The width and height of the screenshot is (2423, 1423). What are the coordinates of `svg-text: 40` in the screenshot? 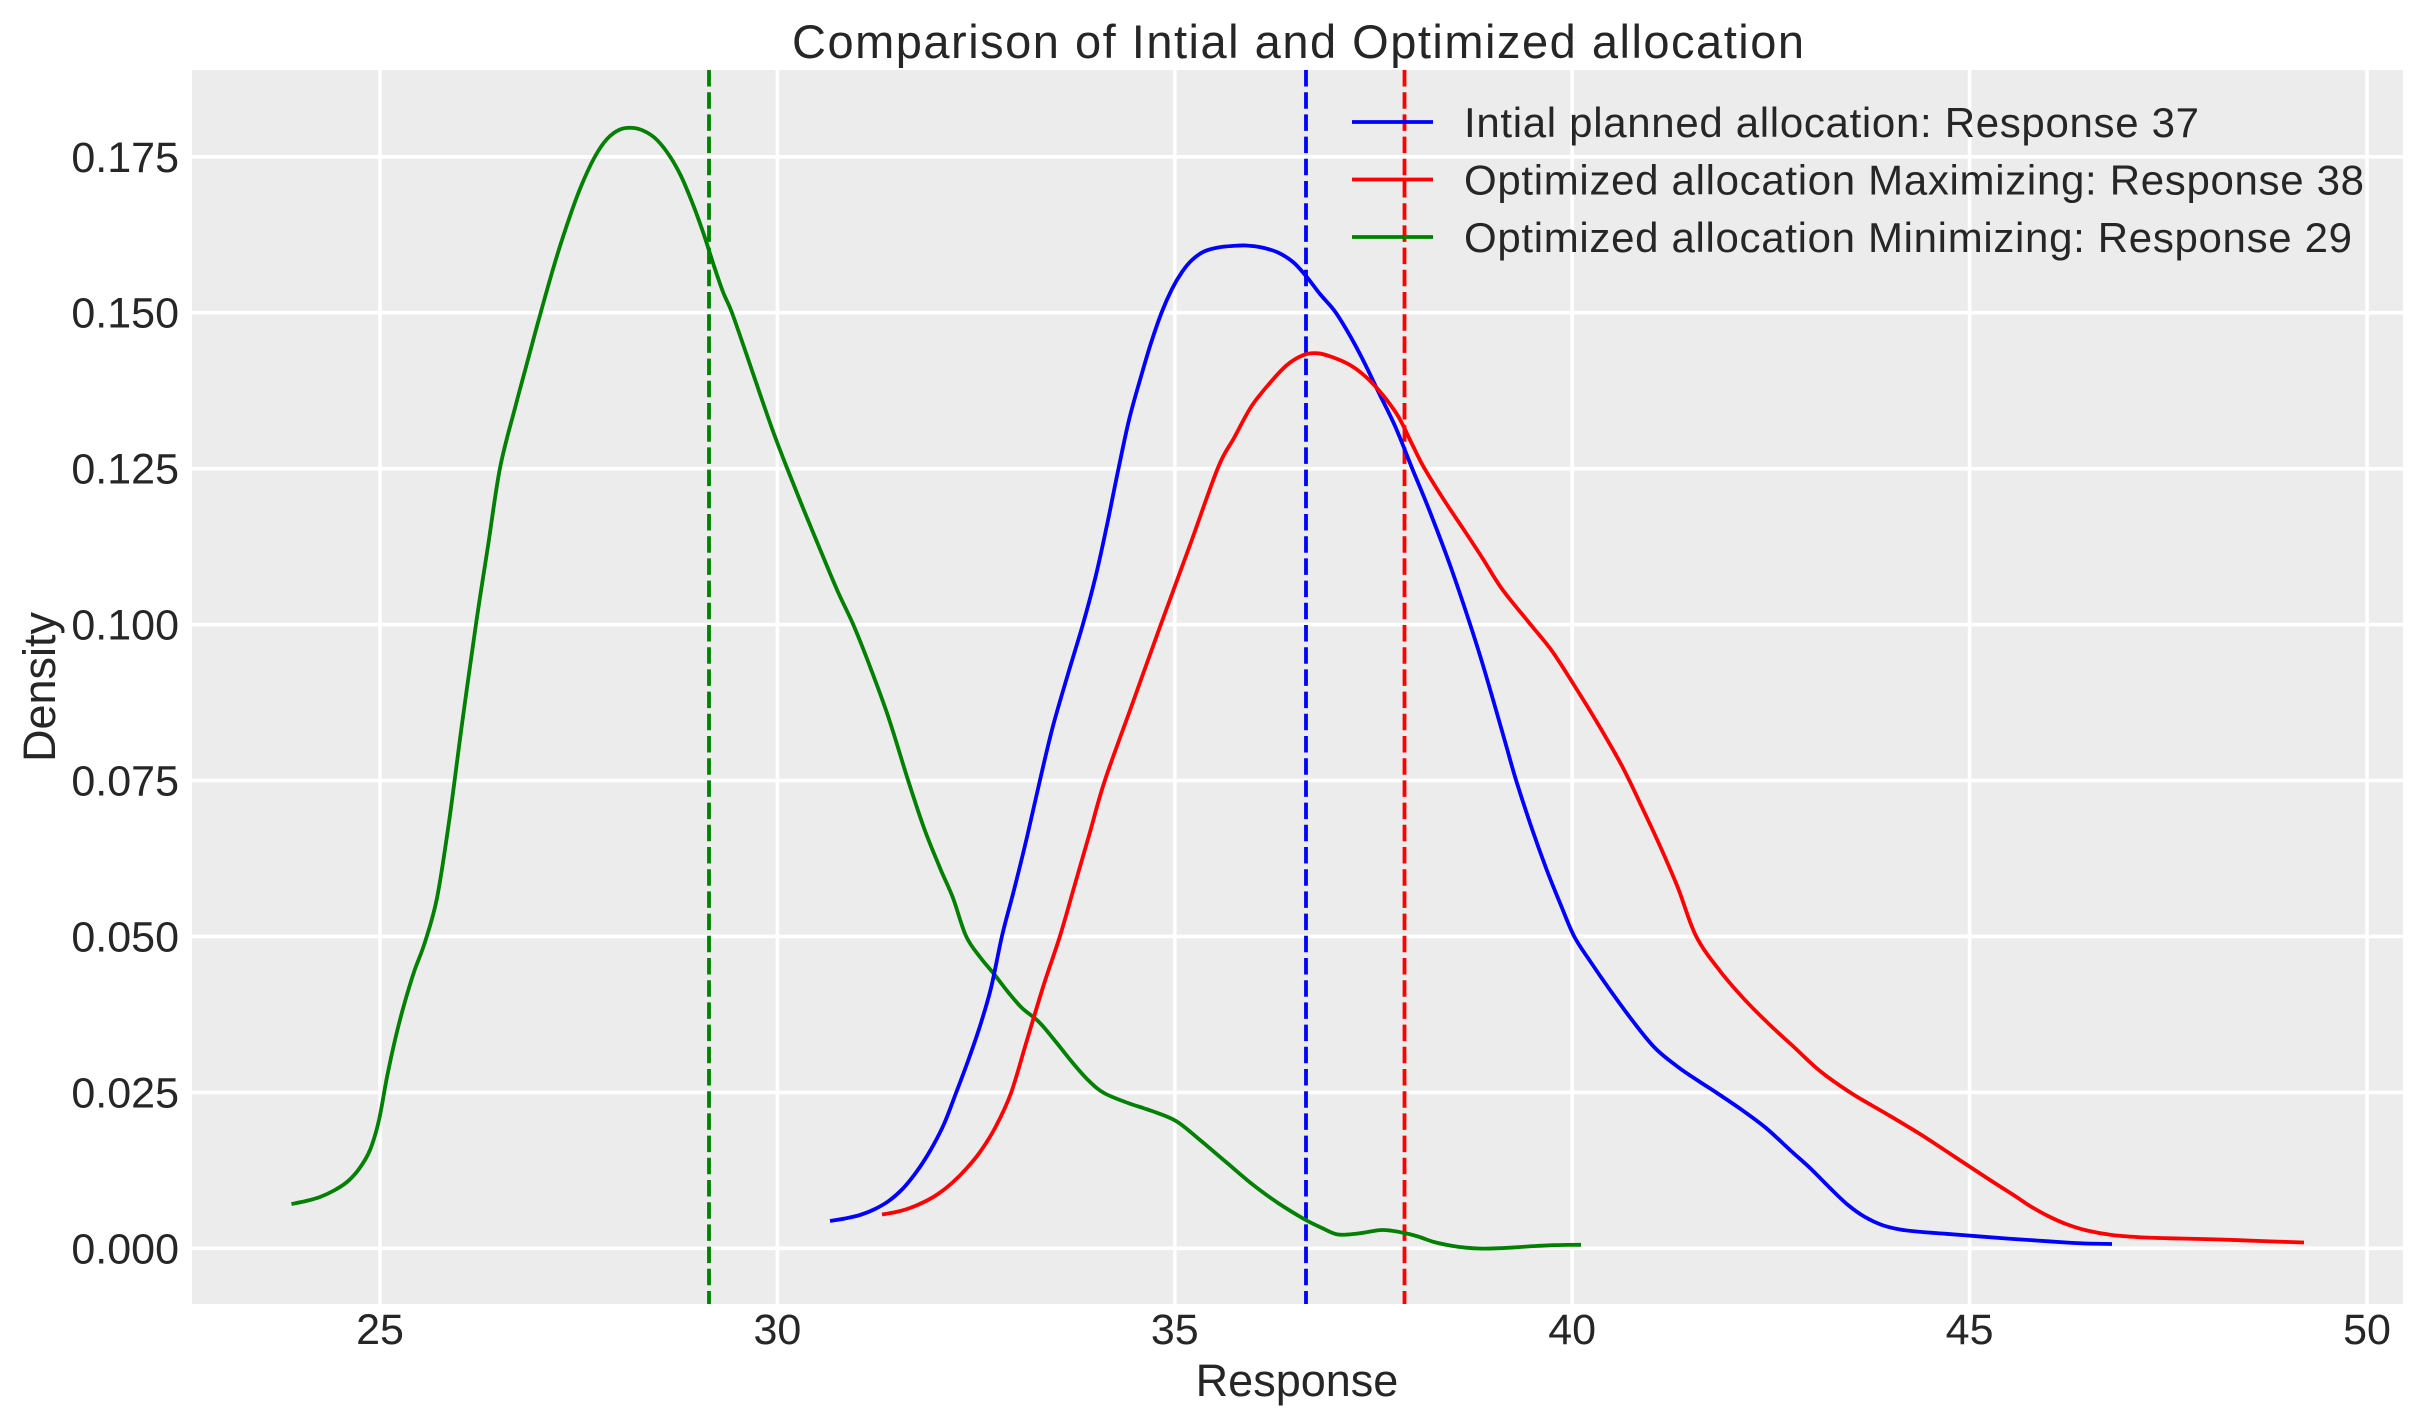 It's located at (1572, 1330).